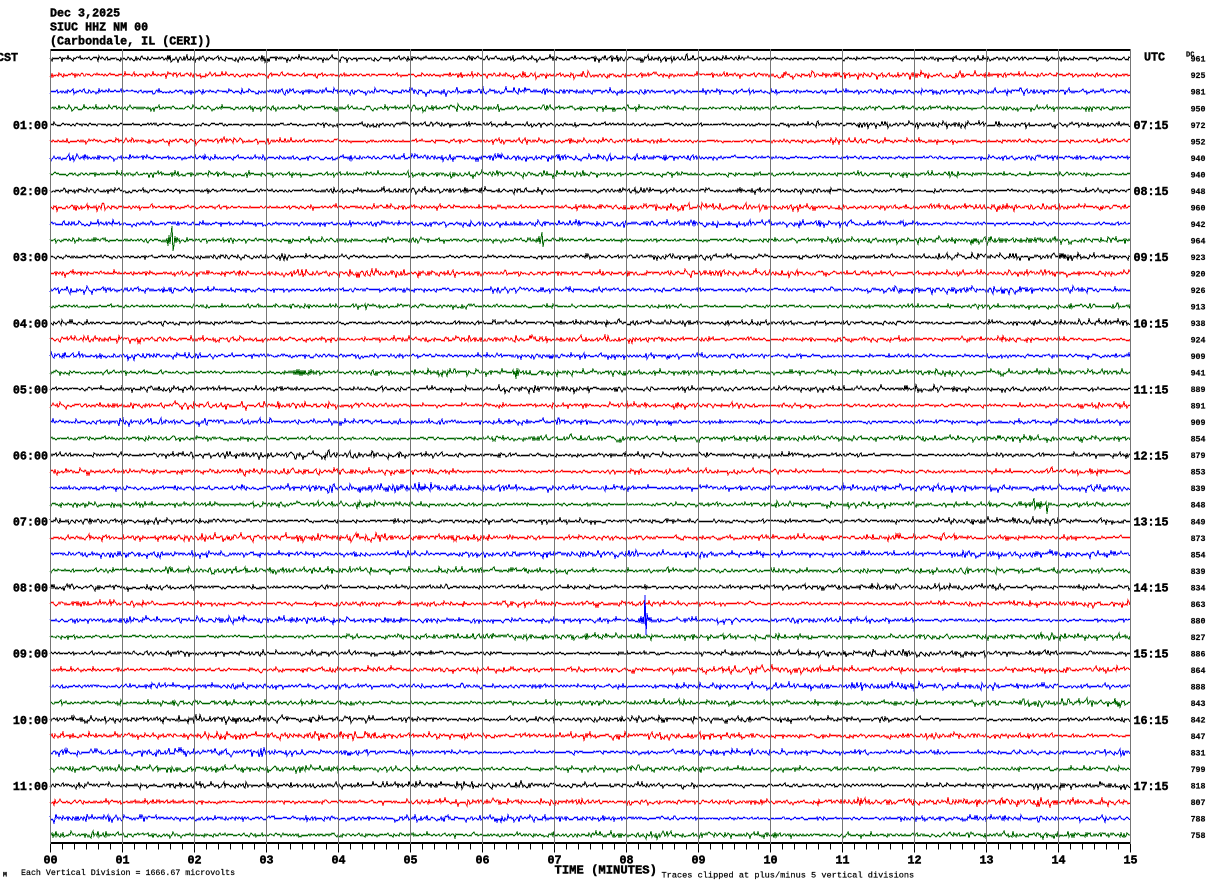 The height and width of the screenshot is (886, 1210). I want to click on svg-text: 849, so click(1198, 522).